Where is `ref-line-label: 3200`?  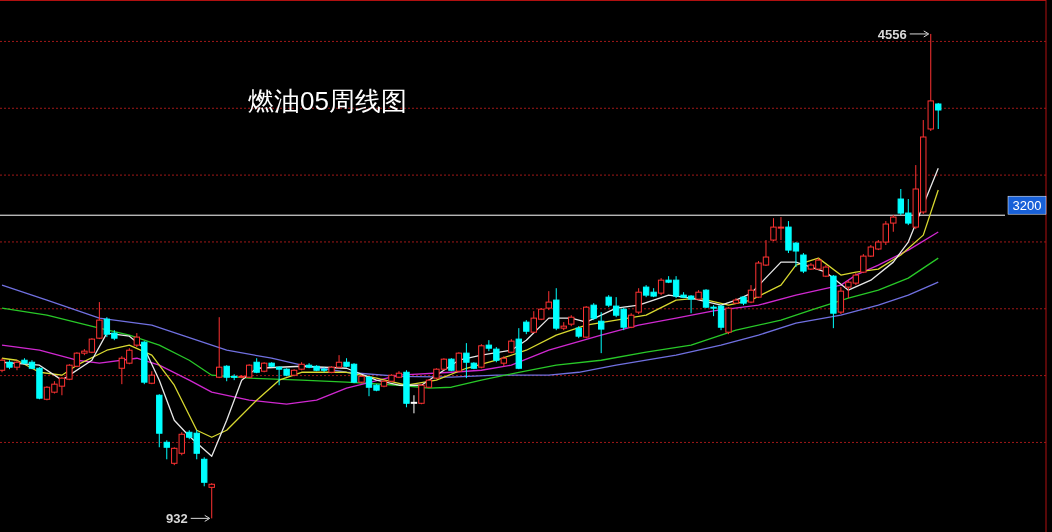 ref-line-label: 3200 is located at coordinates (1027, 206).